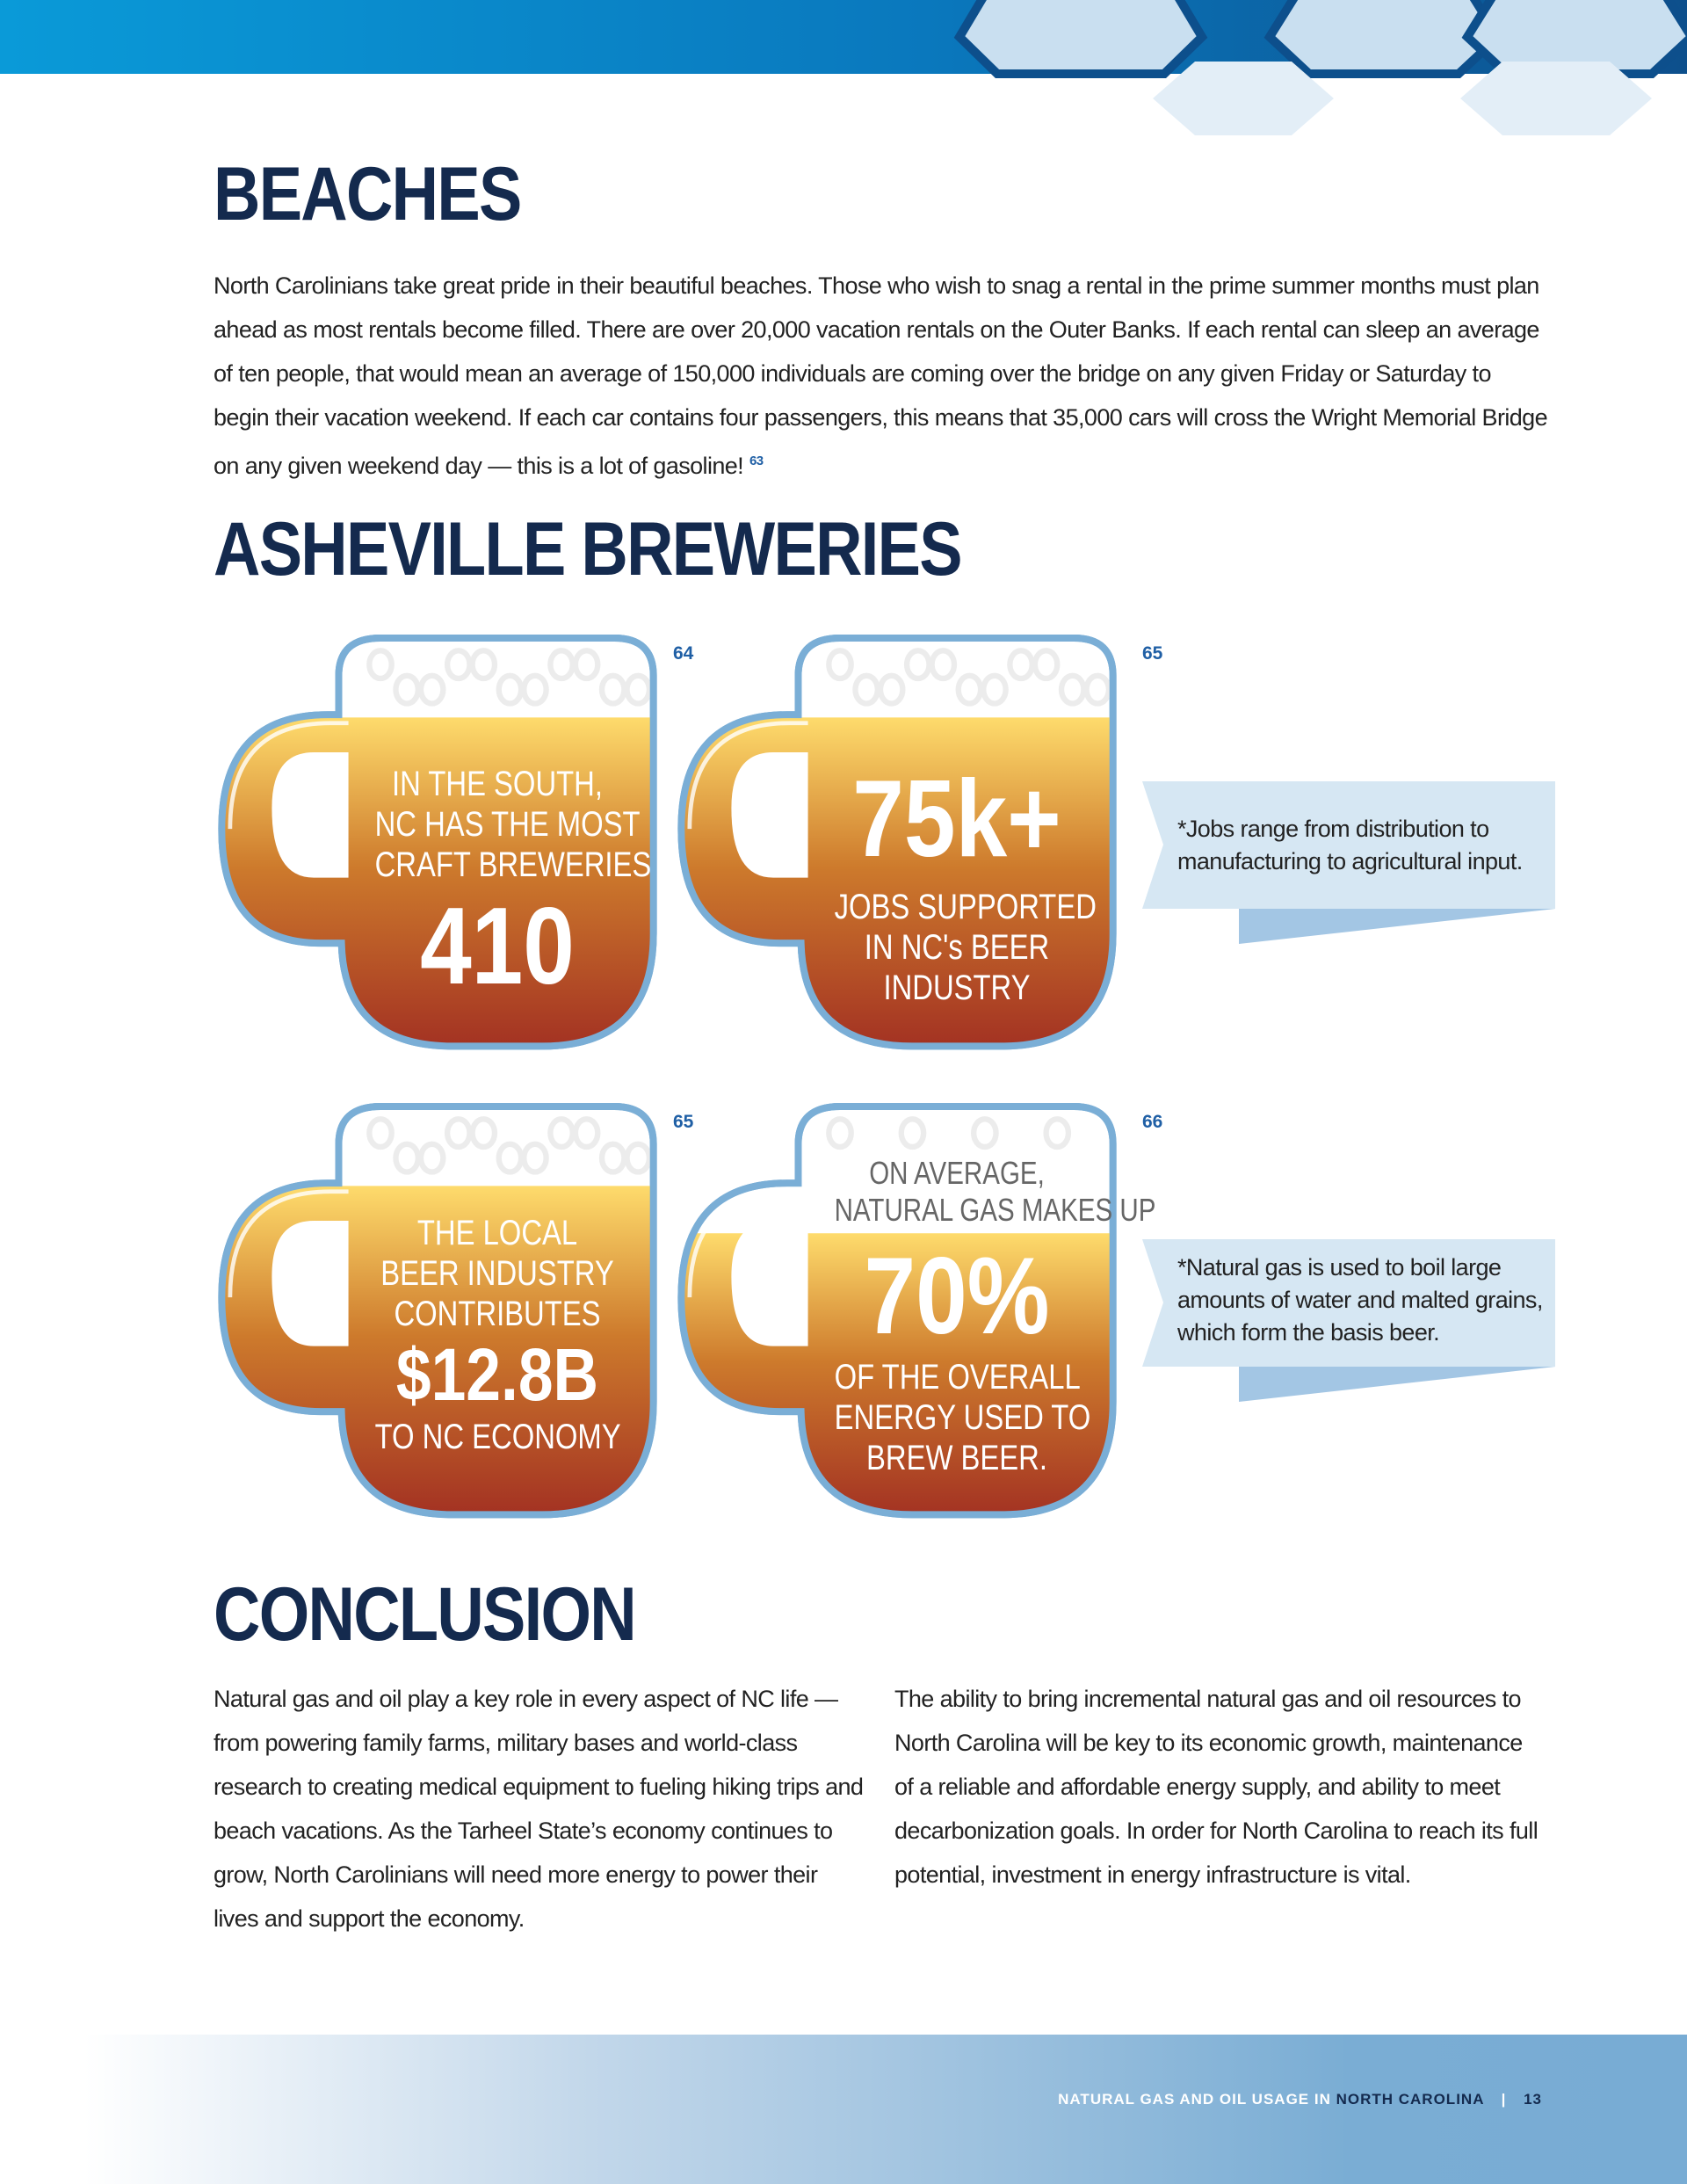  I want to click on caption-line: TO NC ECONOMY, so click(497, 1437).